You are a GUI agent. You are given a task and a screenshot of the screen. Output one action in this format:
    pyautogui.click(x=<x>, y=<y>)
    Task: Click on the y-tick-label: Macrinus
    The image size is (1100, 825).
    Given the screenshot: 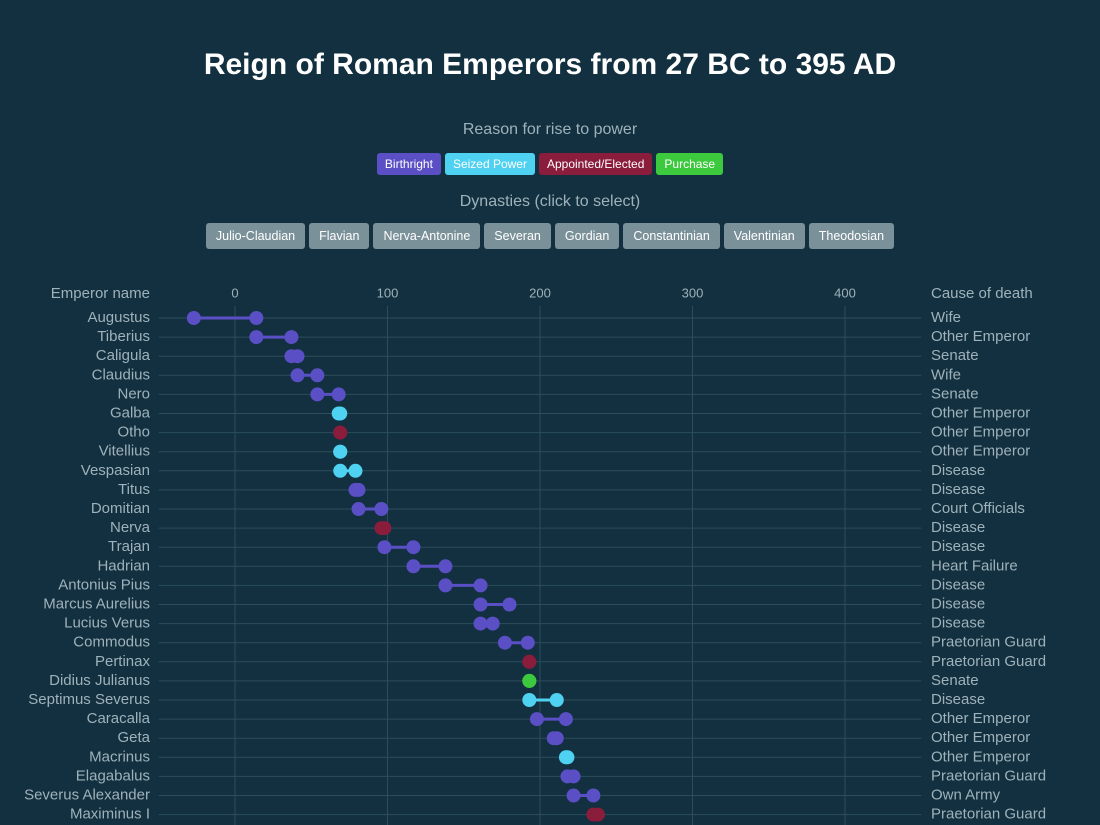 What is the action you would take?
    pyautogui.click(x=119, y=756)
    